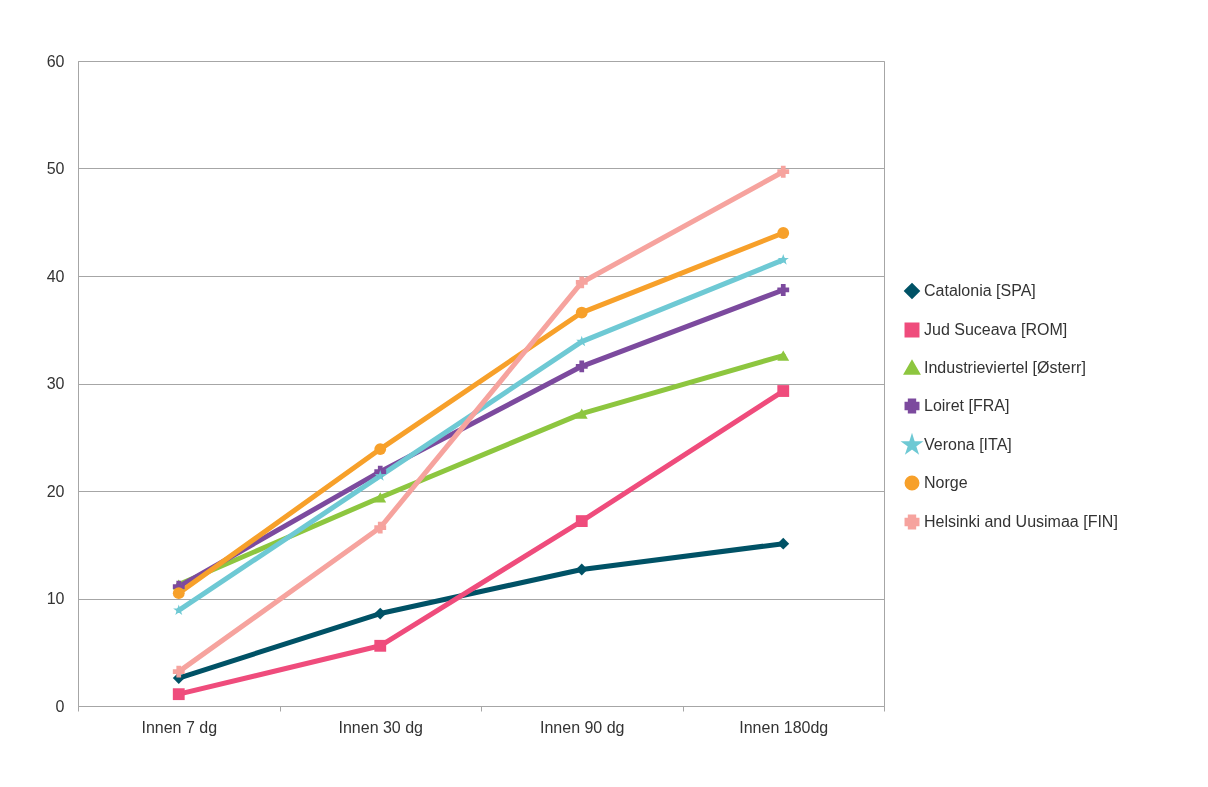 The image size is (1208, 787). Describe the element at coordinates (179, 727) in the screenshot. I see `x-tick-label: Innen 7 dg` at that location.